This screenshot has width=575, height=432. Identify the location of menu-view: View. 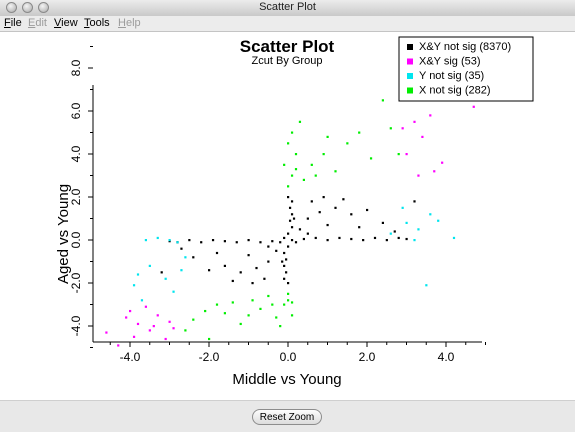
(66, 23).